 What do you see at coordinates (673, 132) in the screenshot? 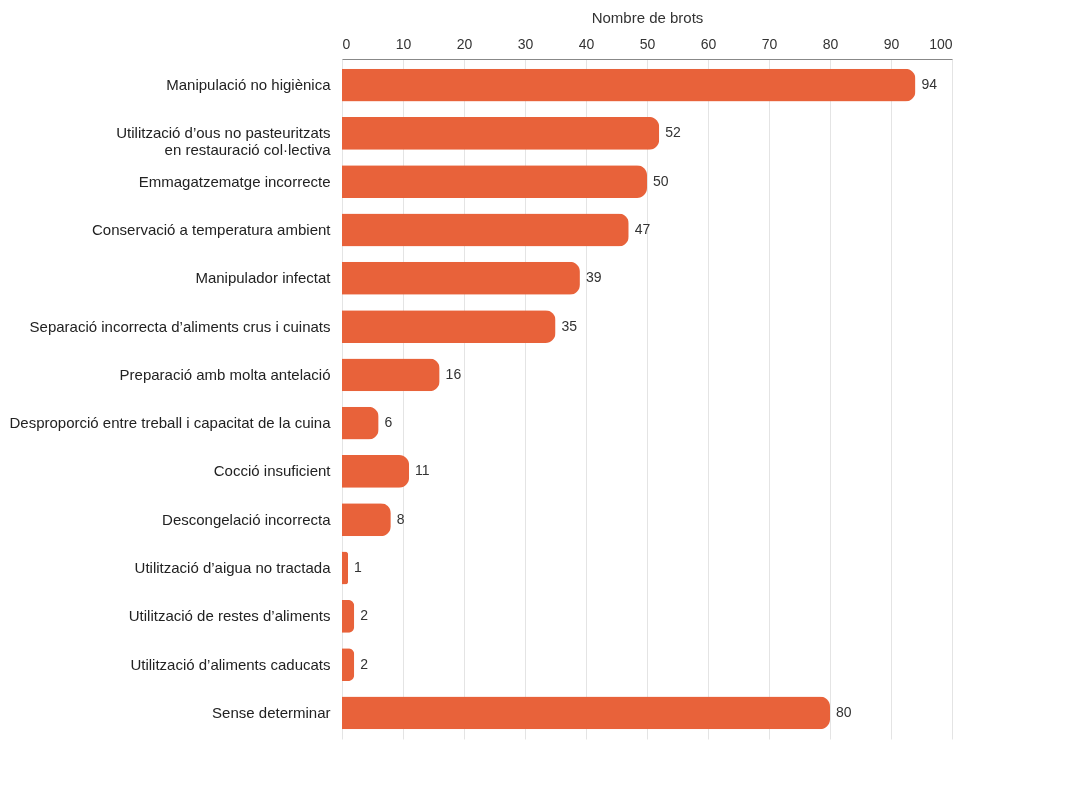
I see `data-label: 52` at bounding box center [673, 132].